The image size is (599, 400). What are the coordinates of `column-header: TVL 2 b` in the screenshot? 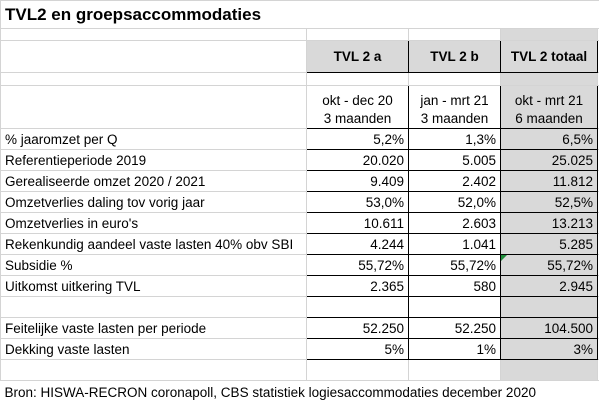 It's located at (454, 56).